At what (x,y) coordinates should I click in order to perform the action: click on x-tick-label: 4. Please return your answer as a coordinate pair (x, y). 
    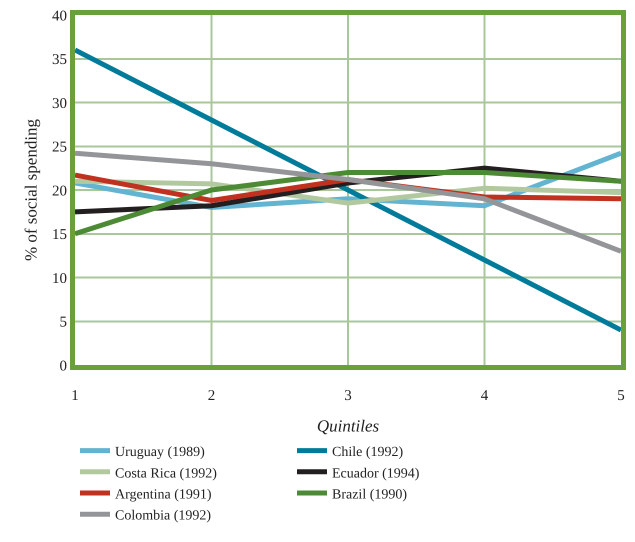
    Looking at the image, I should click on (484, 396).